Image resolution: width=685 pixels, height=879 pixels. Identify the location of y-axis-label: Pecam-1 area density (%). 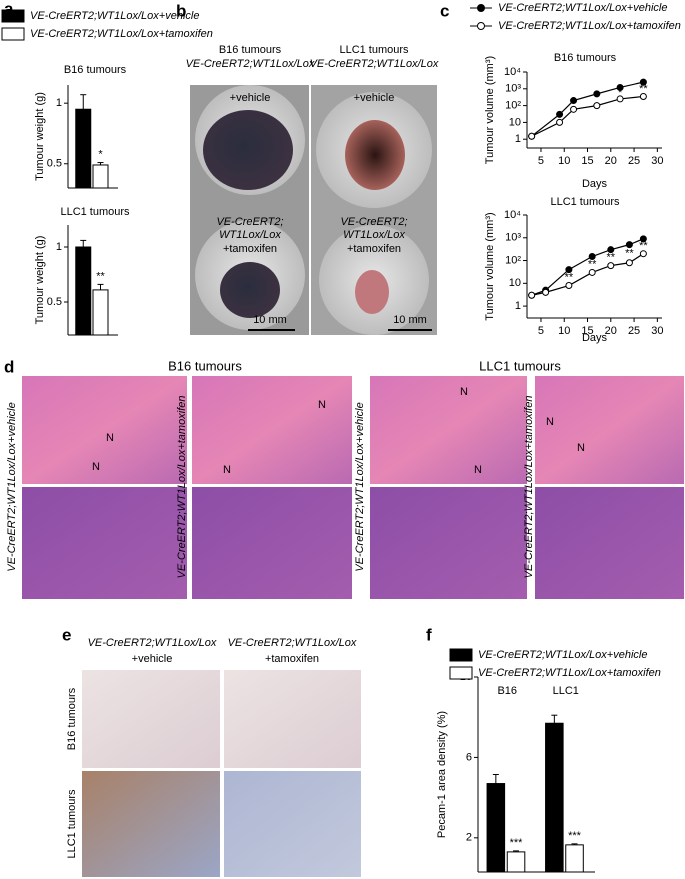
(442, 774).